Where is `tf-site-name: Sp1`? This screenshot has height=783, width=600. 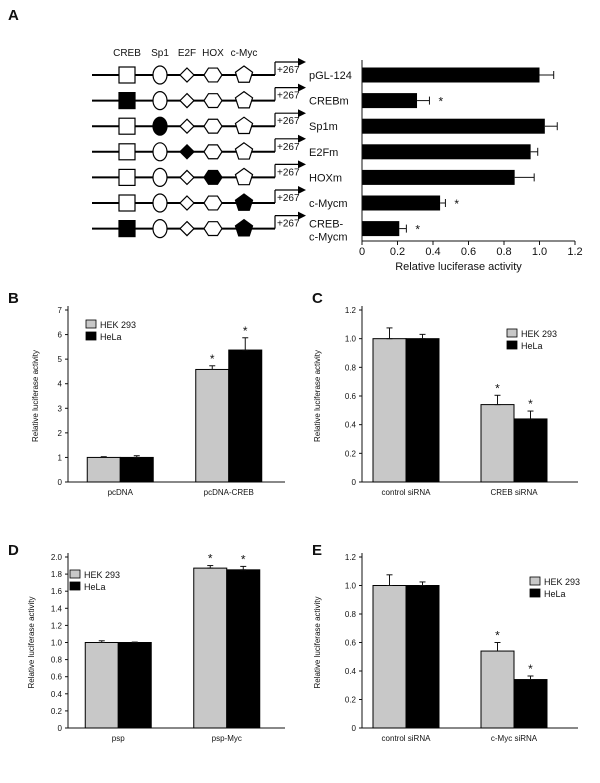 tf-site-name: Sp1 is located at coordinates (160, 53).